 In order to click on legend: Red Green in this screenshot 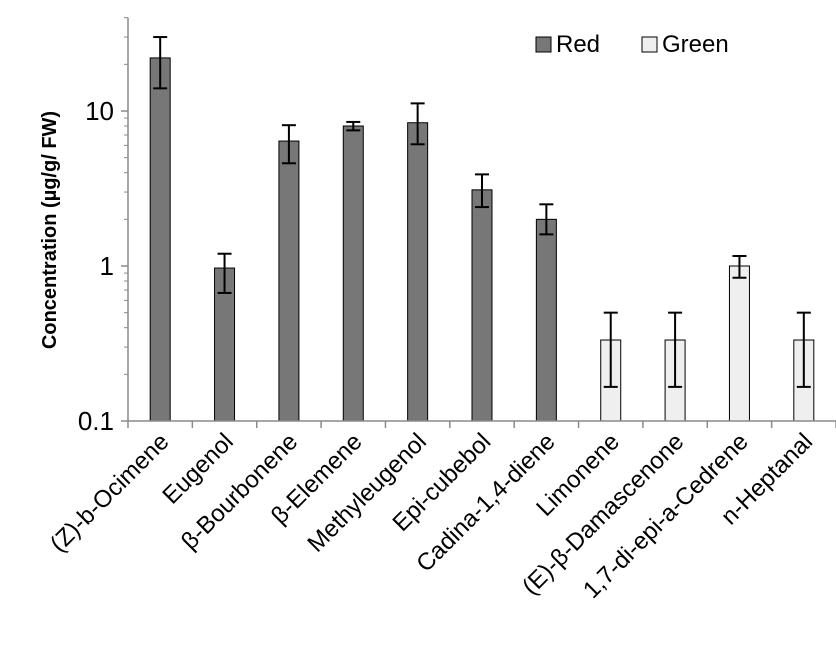, I will do `click(632, 44)`.